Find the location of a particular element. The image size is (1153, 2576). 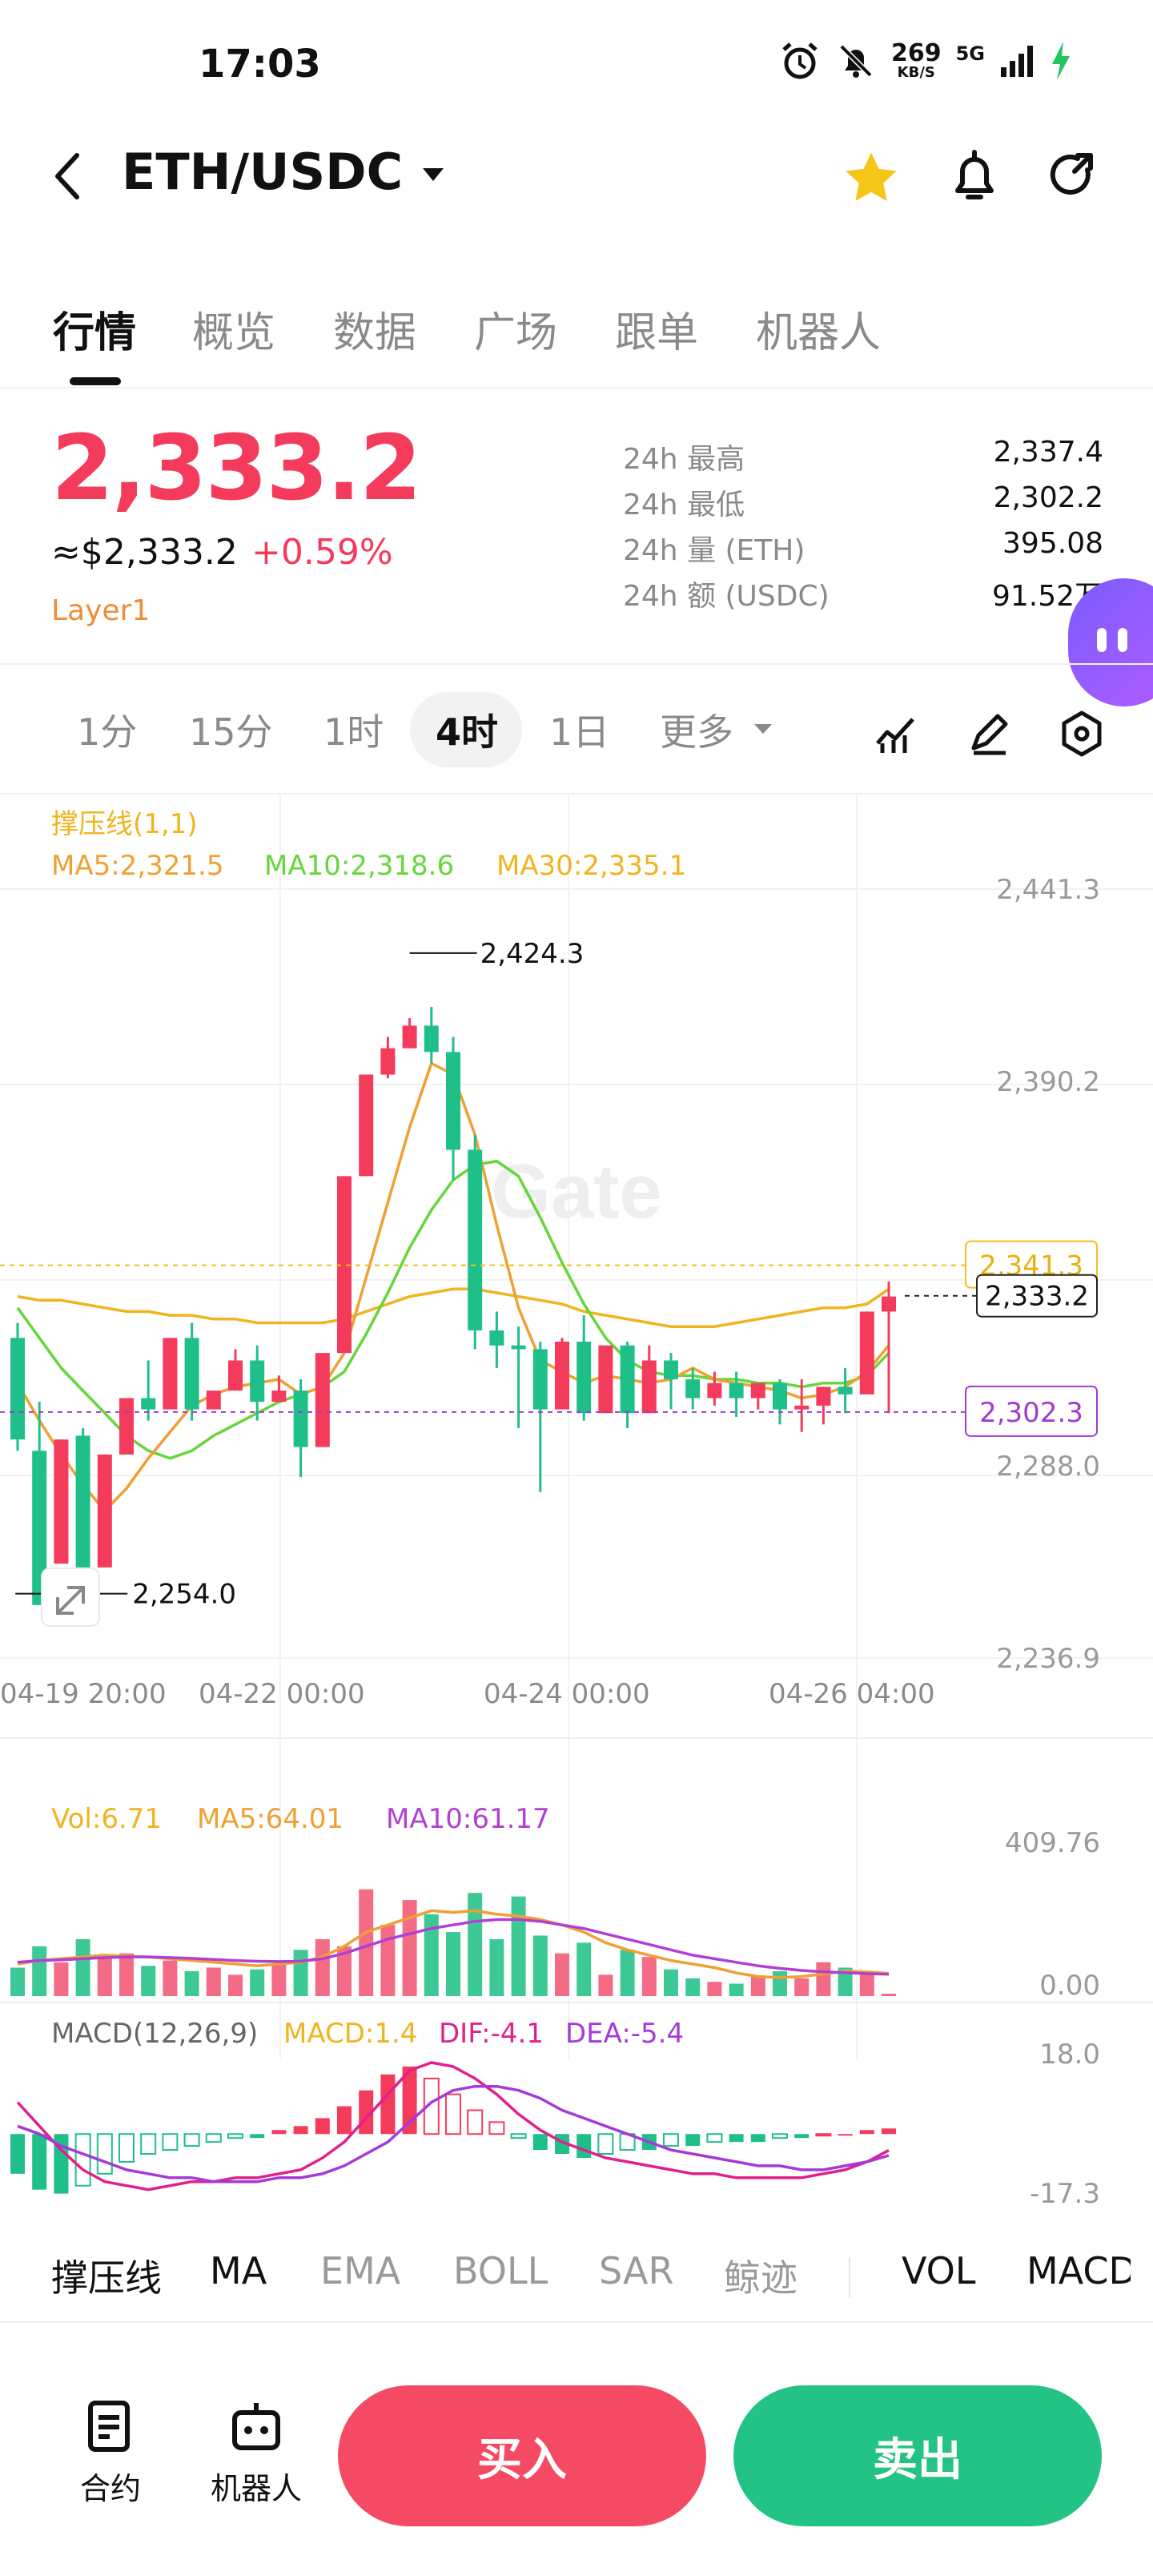

settings-hexagon-icon is located at coordinates (1082, 734).